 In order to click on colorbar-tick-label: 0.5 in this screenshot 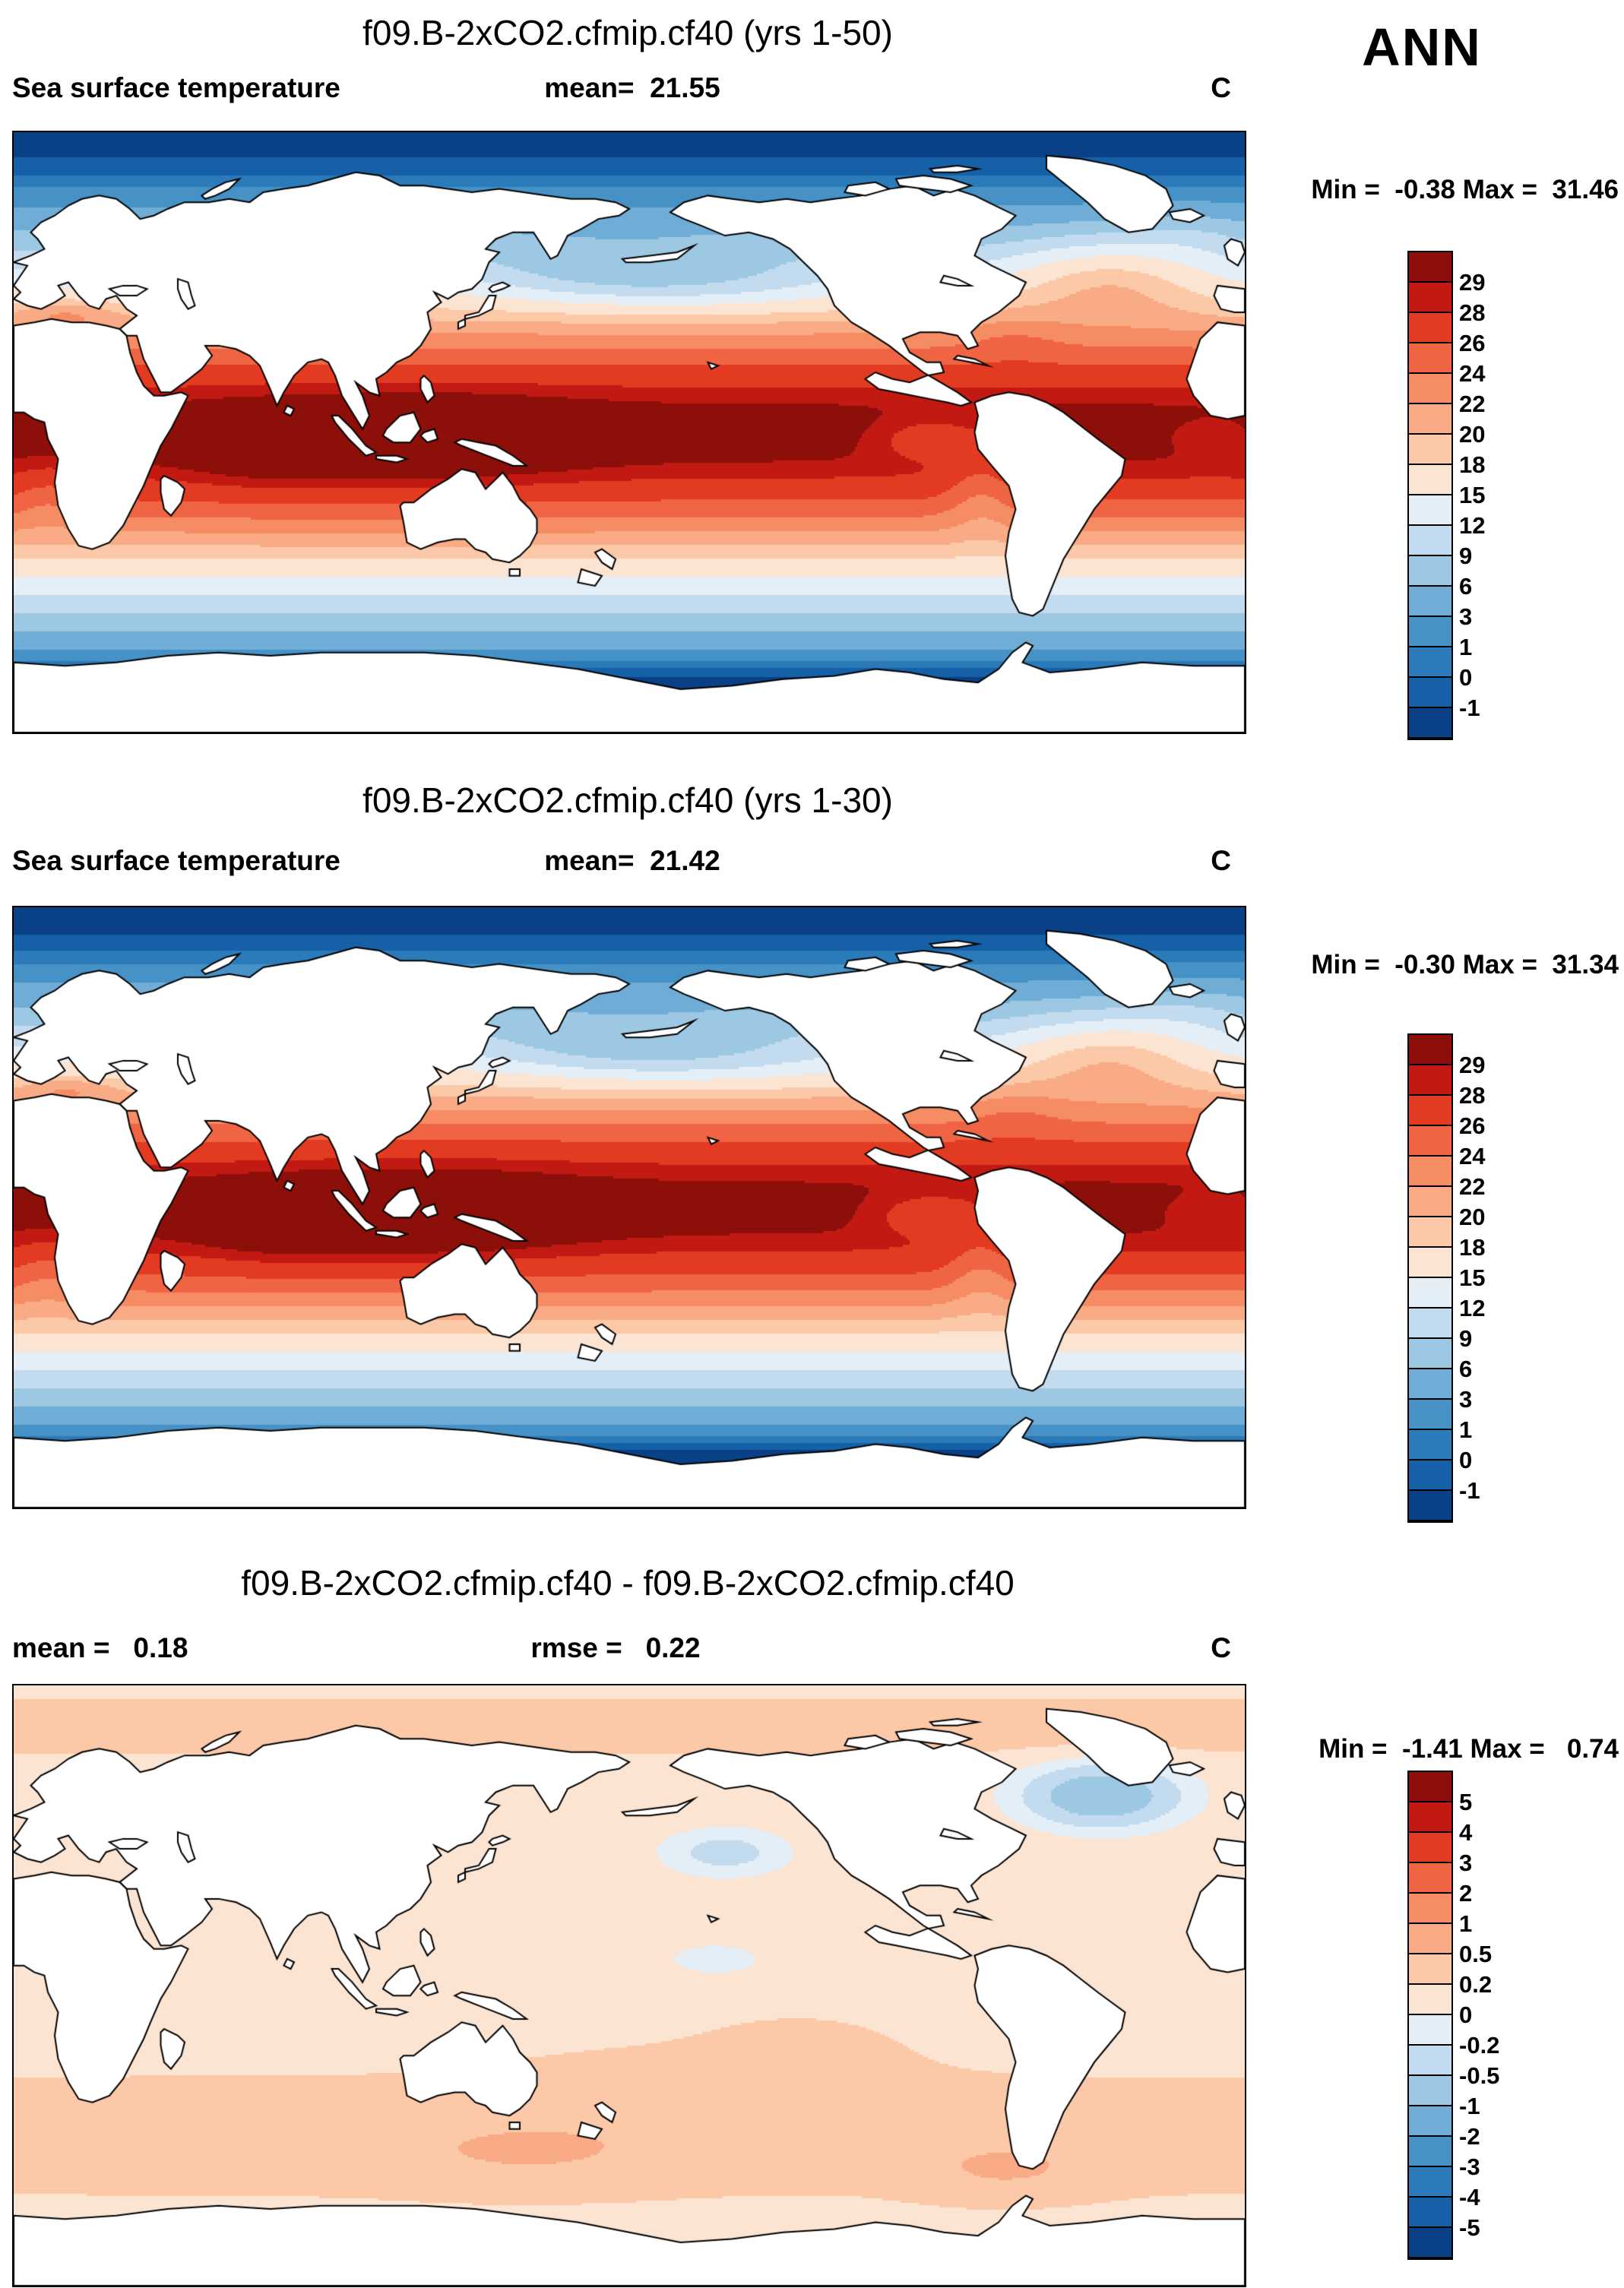, I will do `click(1476, 1954)`.